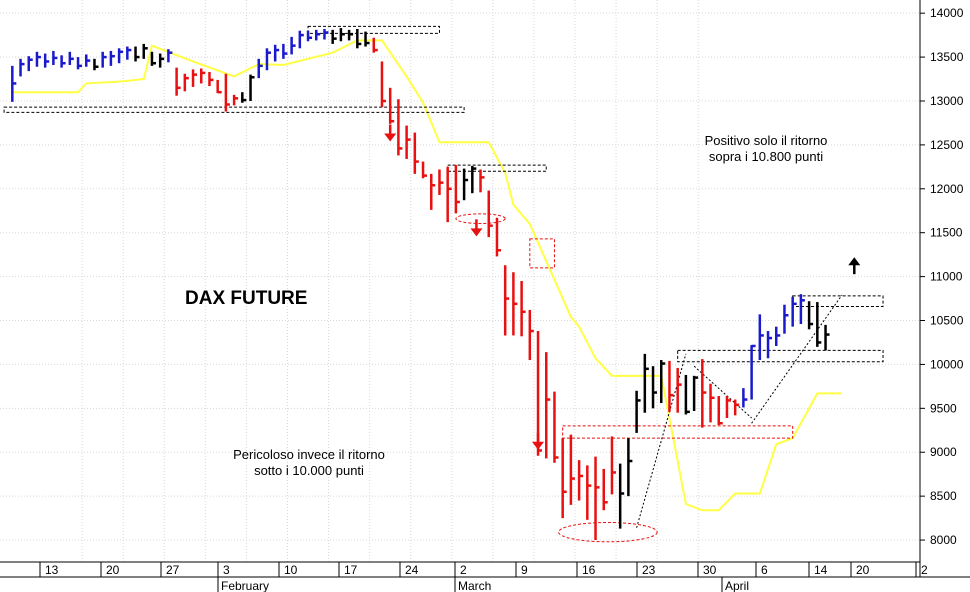 This screenshot has height=592, width=970. I want to click on y-tick-label: 14000, so click(947, 13).